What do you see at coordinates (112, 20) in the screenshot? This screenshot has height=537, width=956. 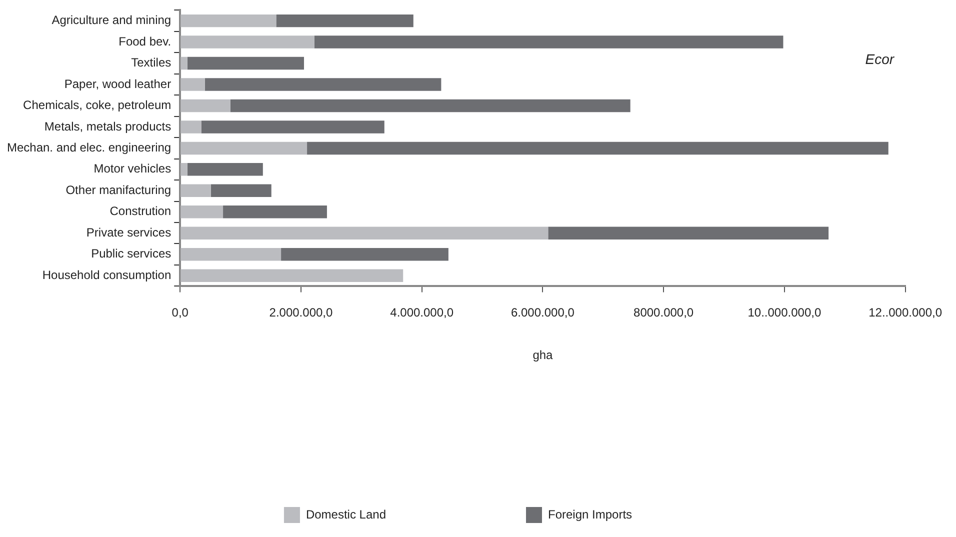 I see `y-tick-label: Agriculture and mining` at bounding box center [112, 20].